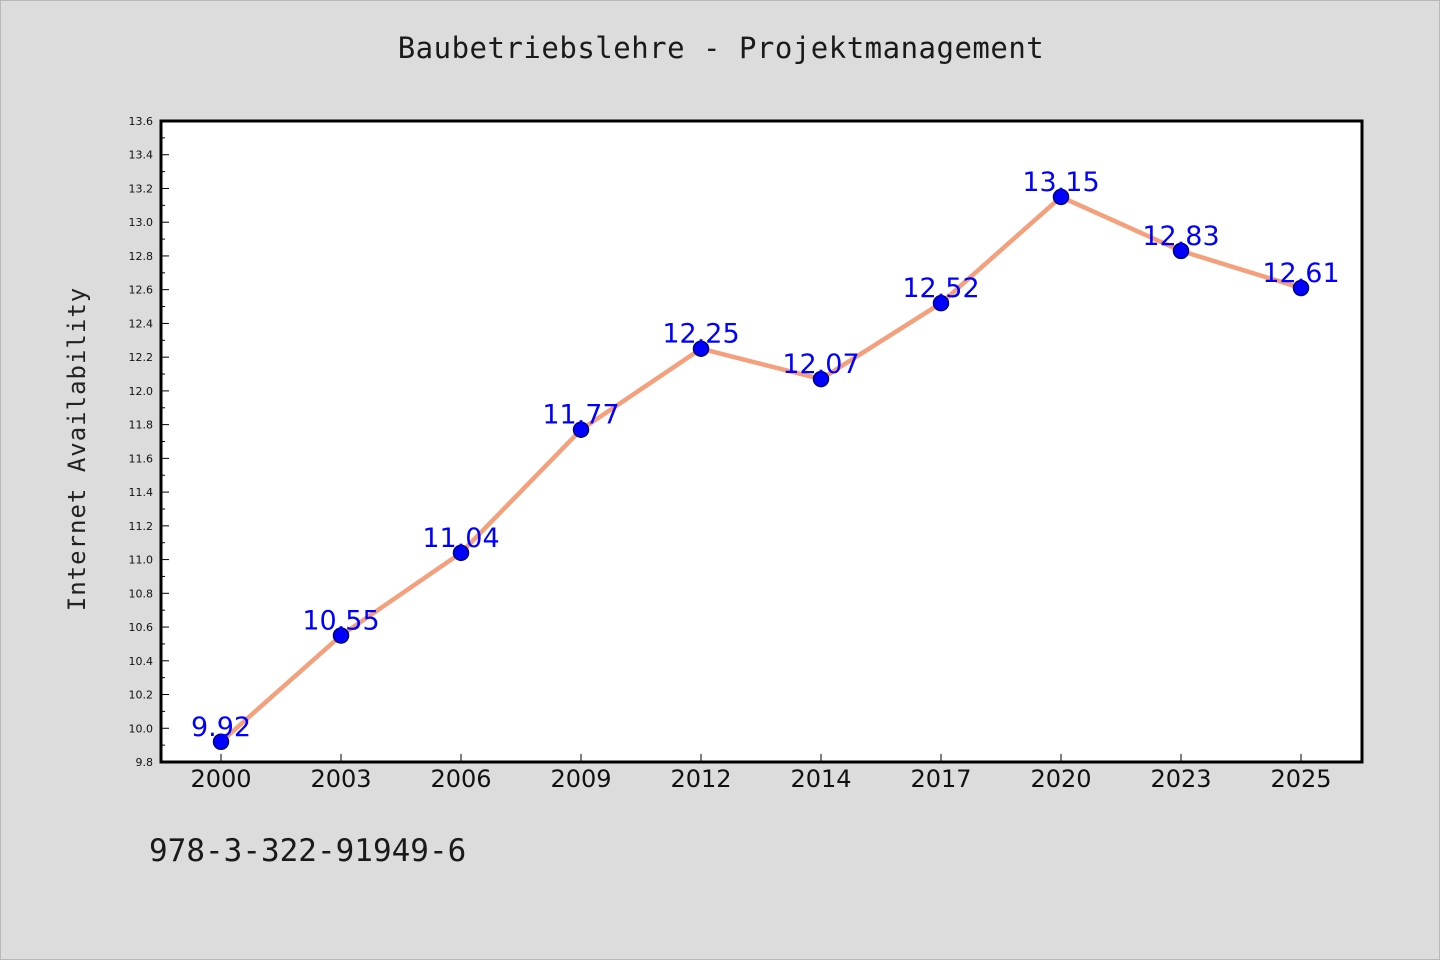  Describe the element at coordinates (580, 779) in the screenshot. I see `x-tick-label: 2009` at that location.